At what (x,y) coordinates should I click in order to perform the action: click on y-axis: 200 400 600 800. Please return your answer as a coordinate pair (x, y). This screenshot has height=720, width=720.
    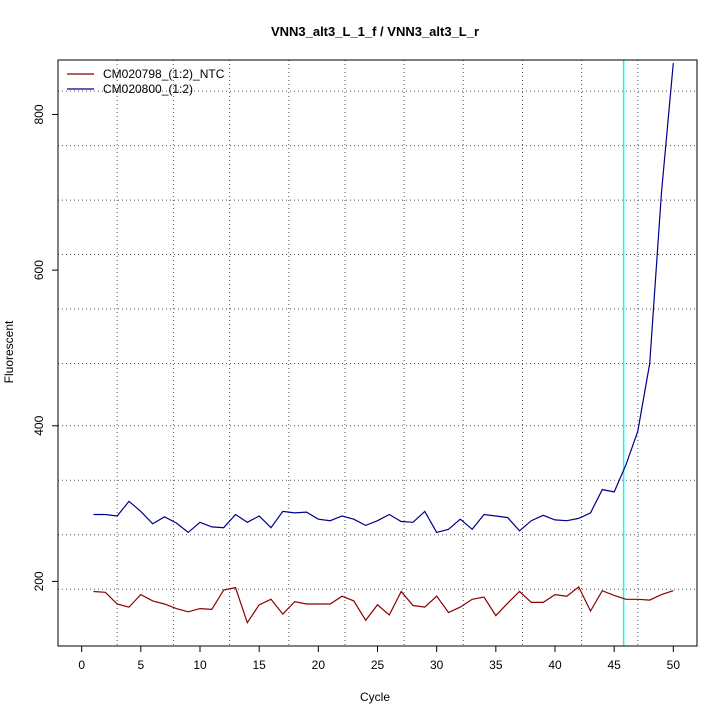
    Looking at the image, I should click on (45, 347).